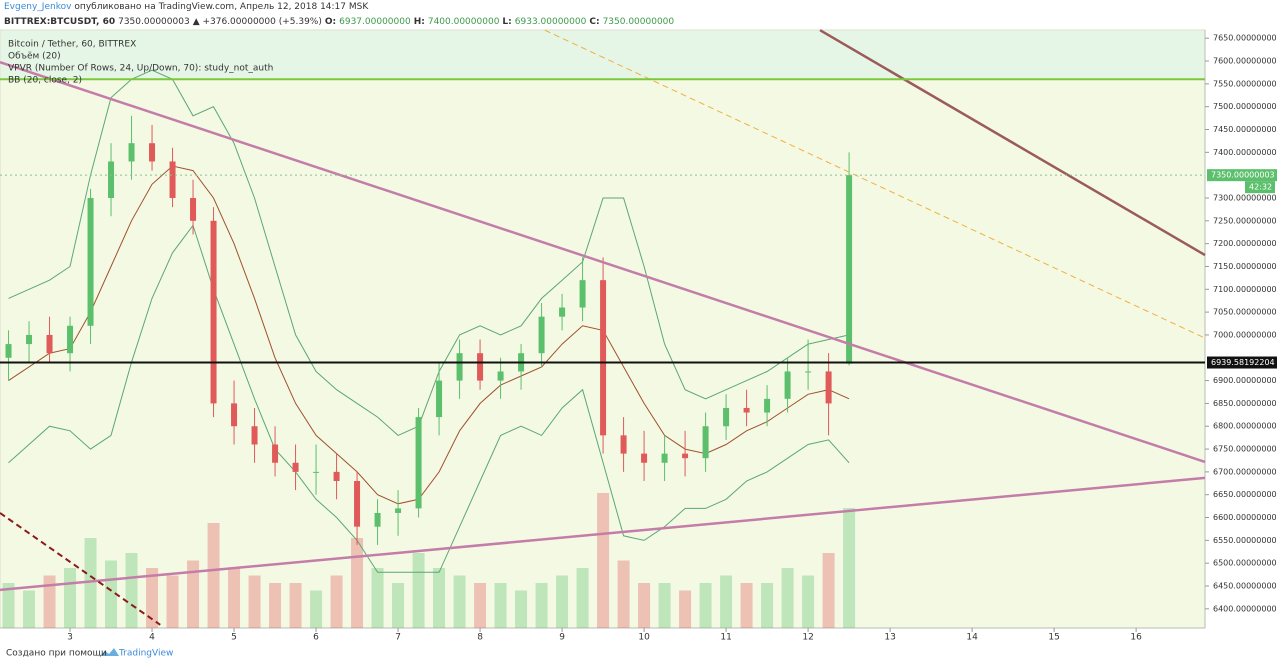 The image size is (1280, 667). What do you see at coordinates (234, 638) in the screenshot?
I see `x-tick-label: 5` at bounding box center [234, 638].